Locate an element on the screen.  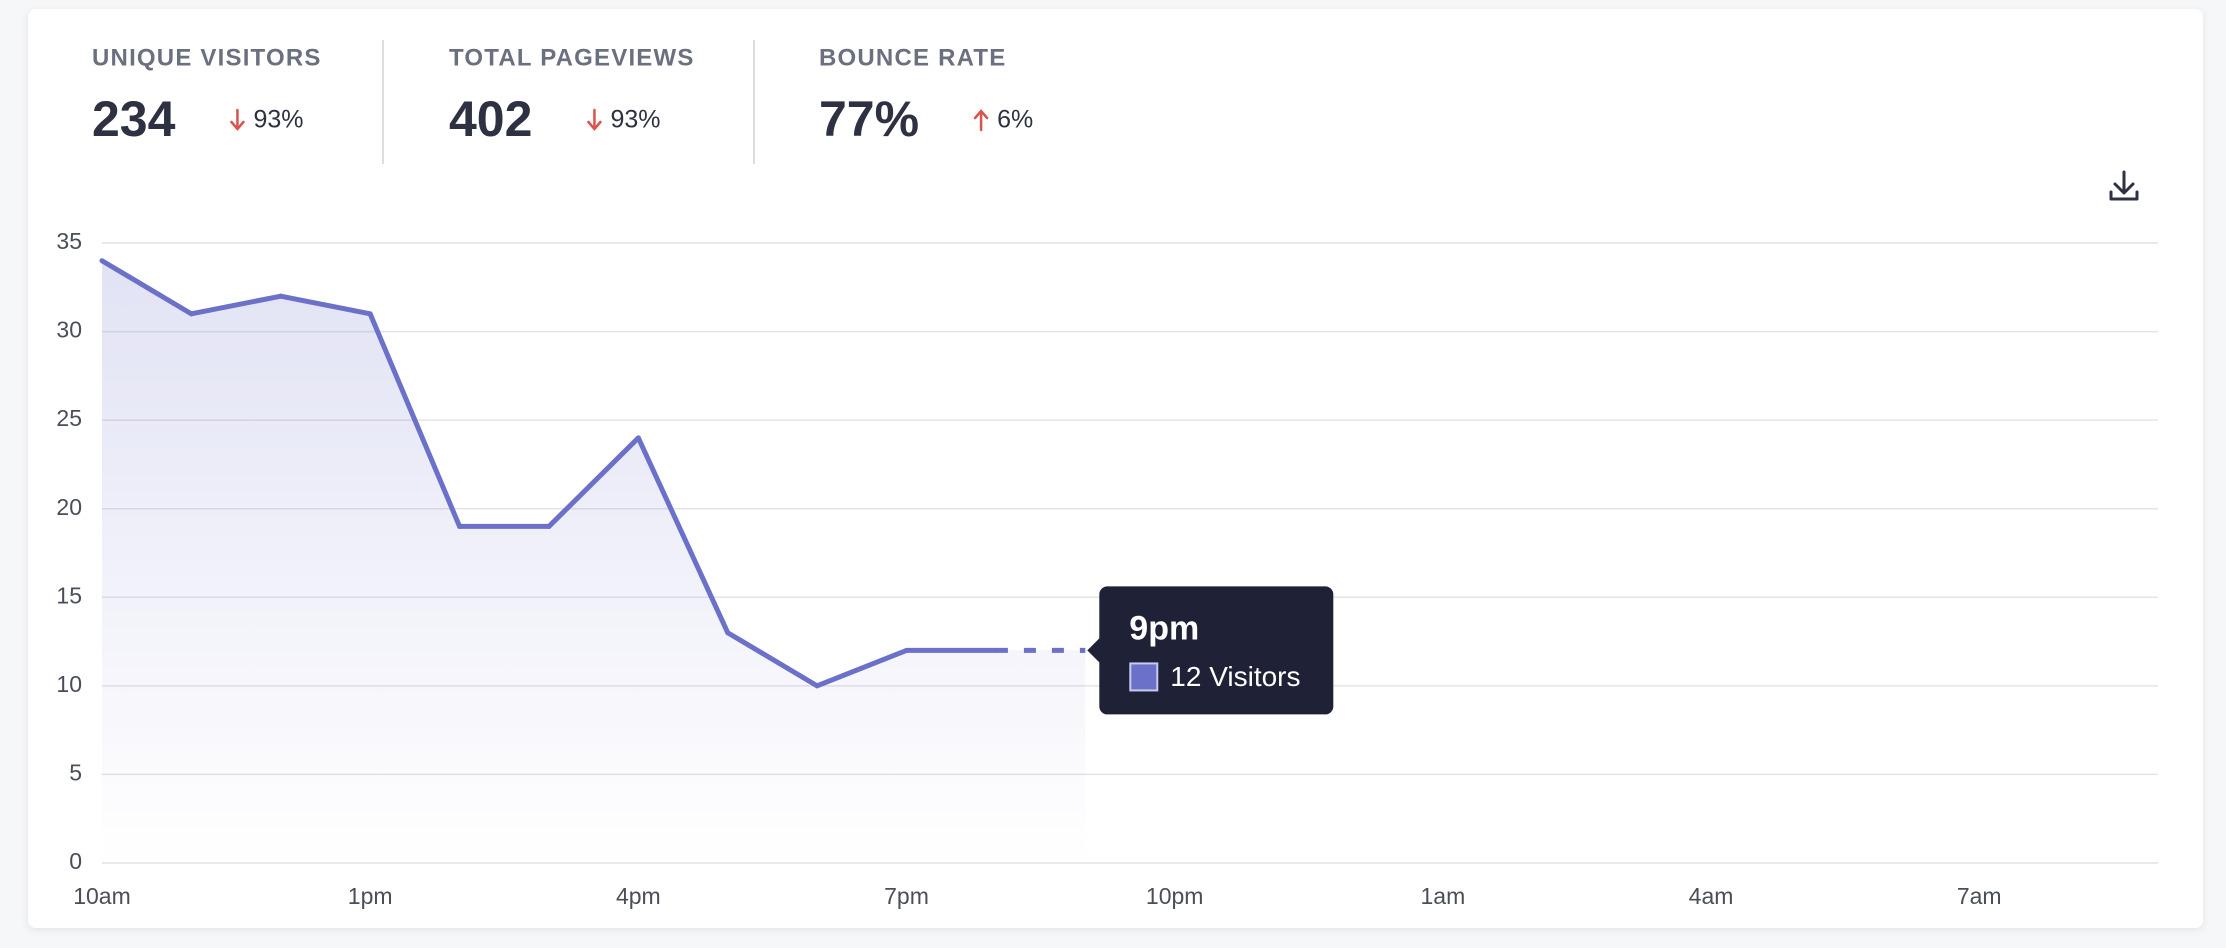
stat-value: 77% is located at coordinates (869, 119).